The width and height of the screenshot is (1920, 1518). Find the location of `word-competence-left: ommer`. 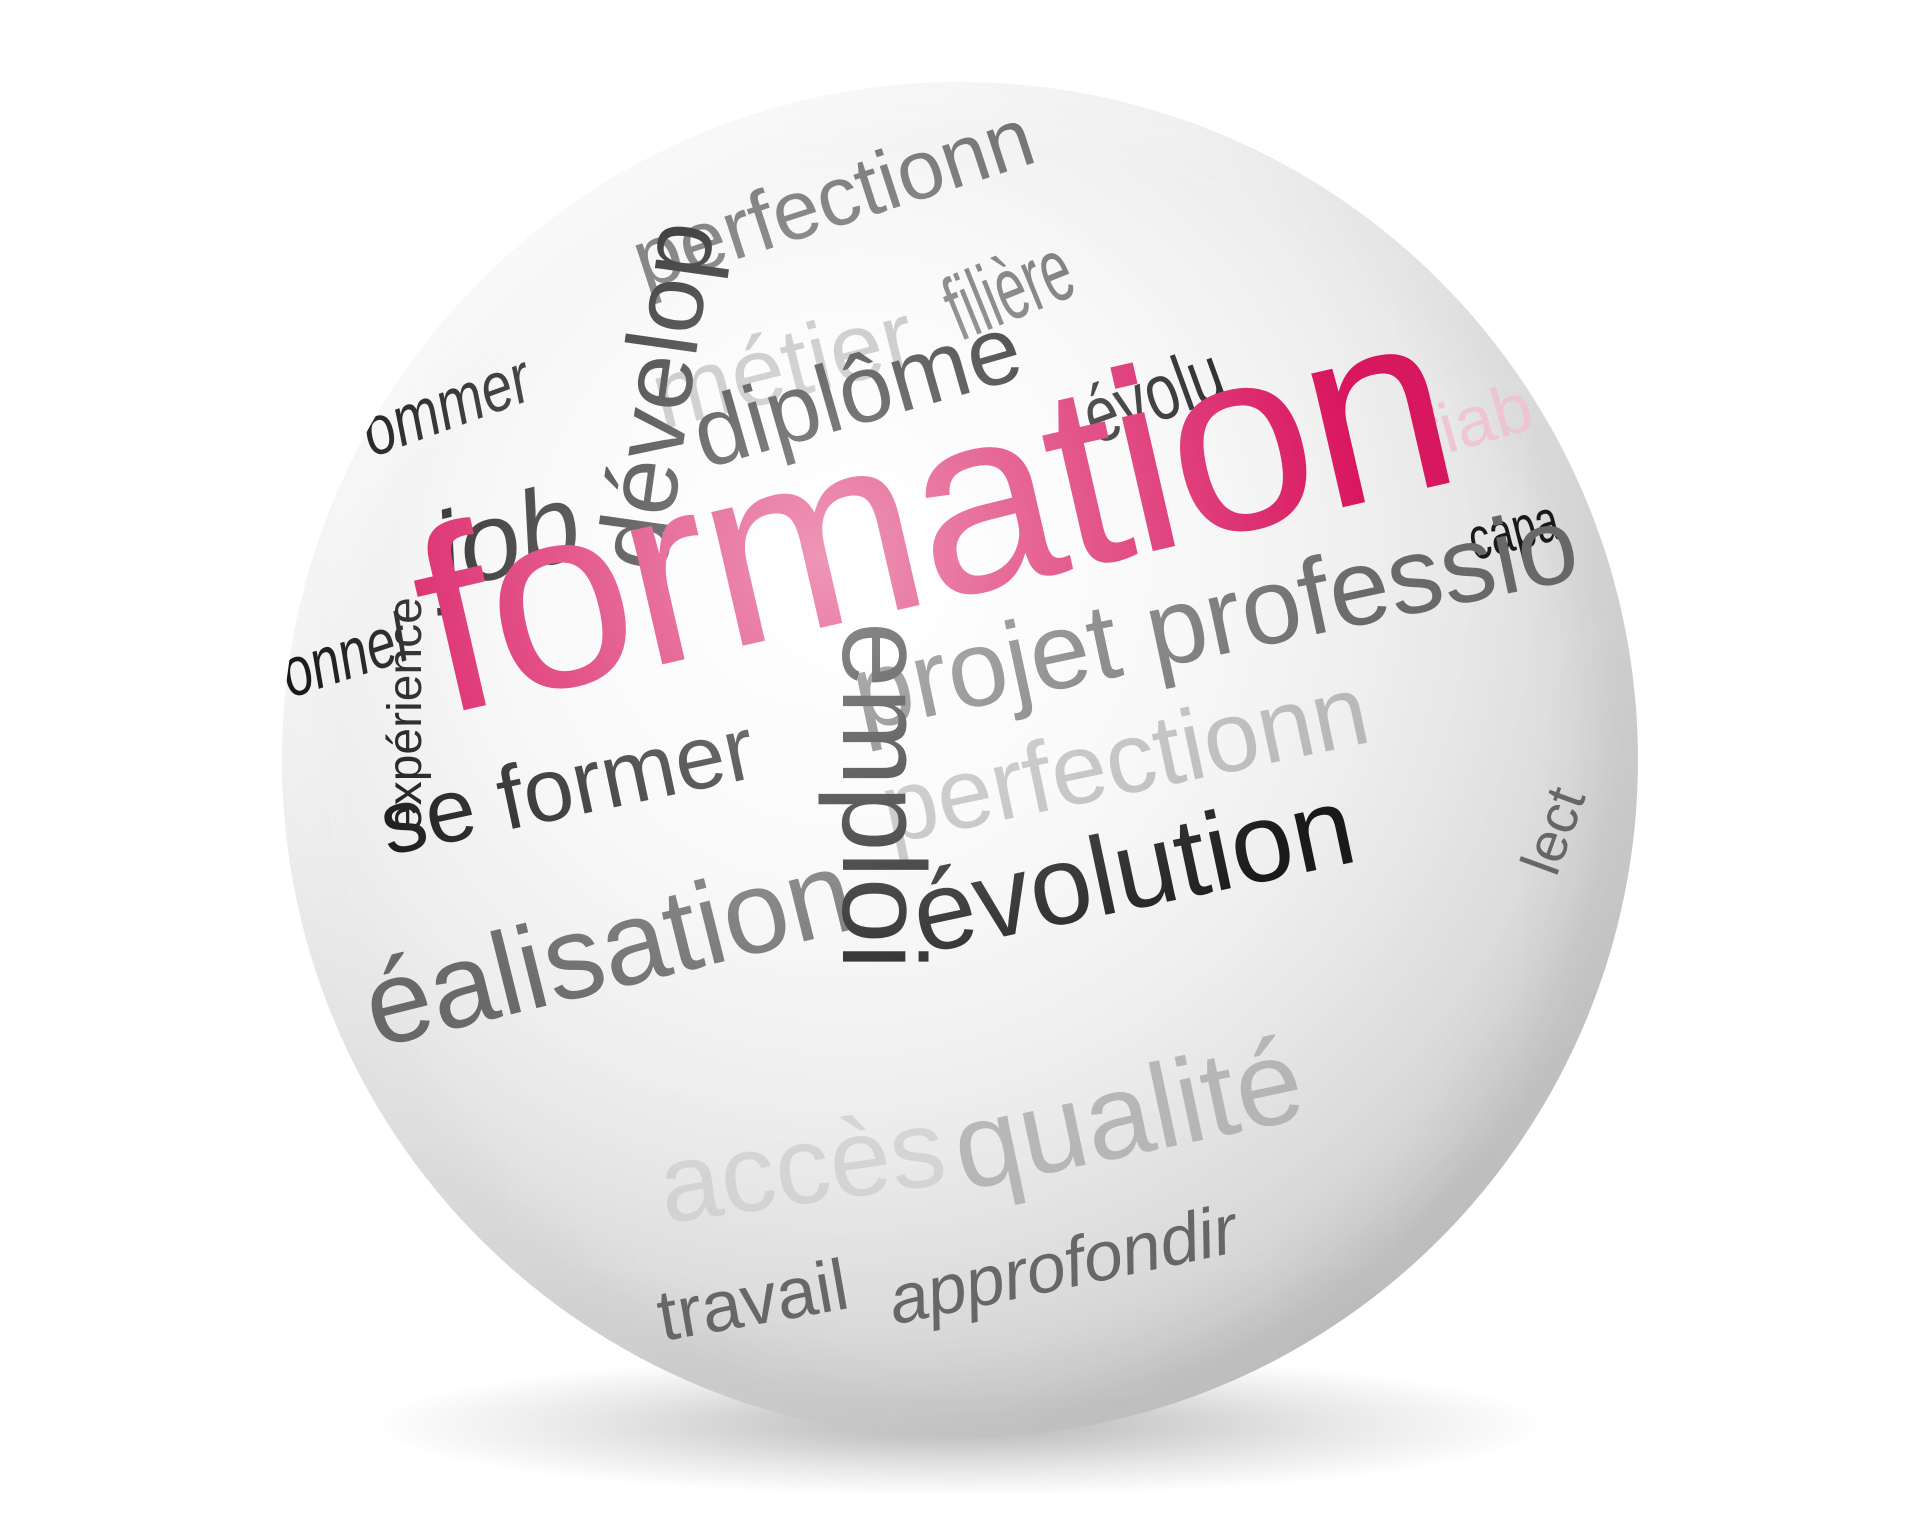

word-competence-left: ommer is located at coordinates (446, 405).